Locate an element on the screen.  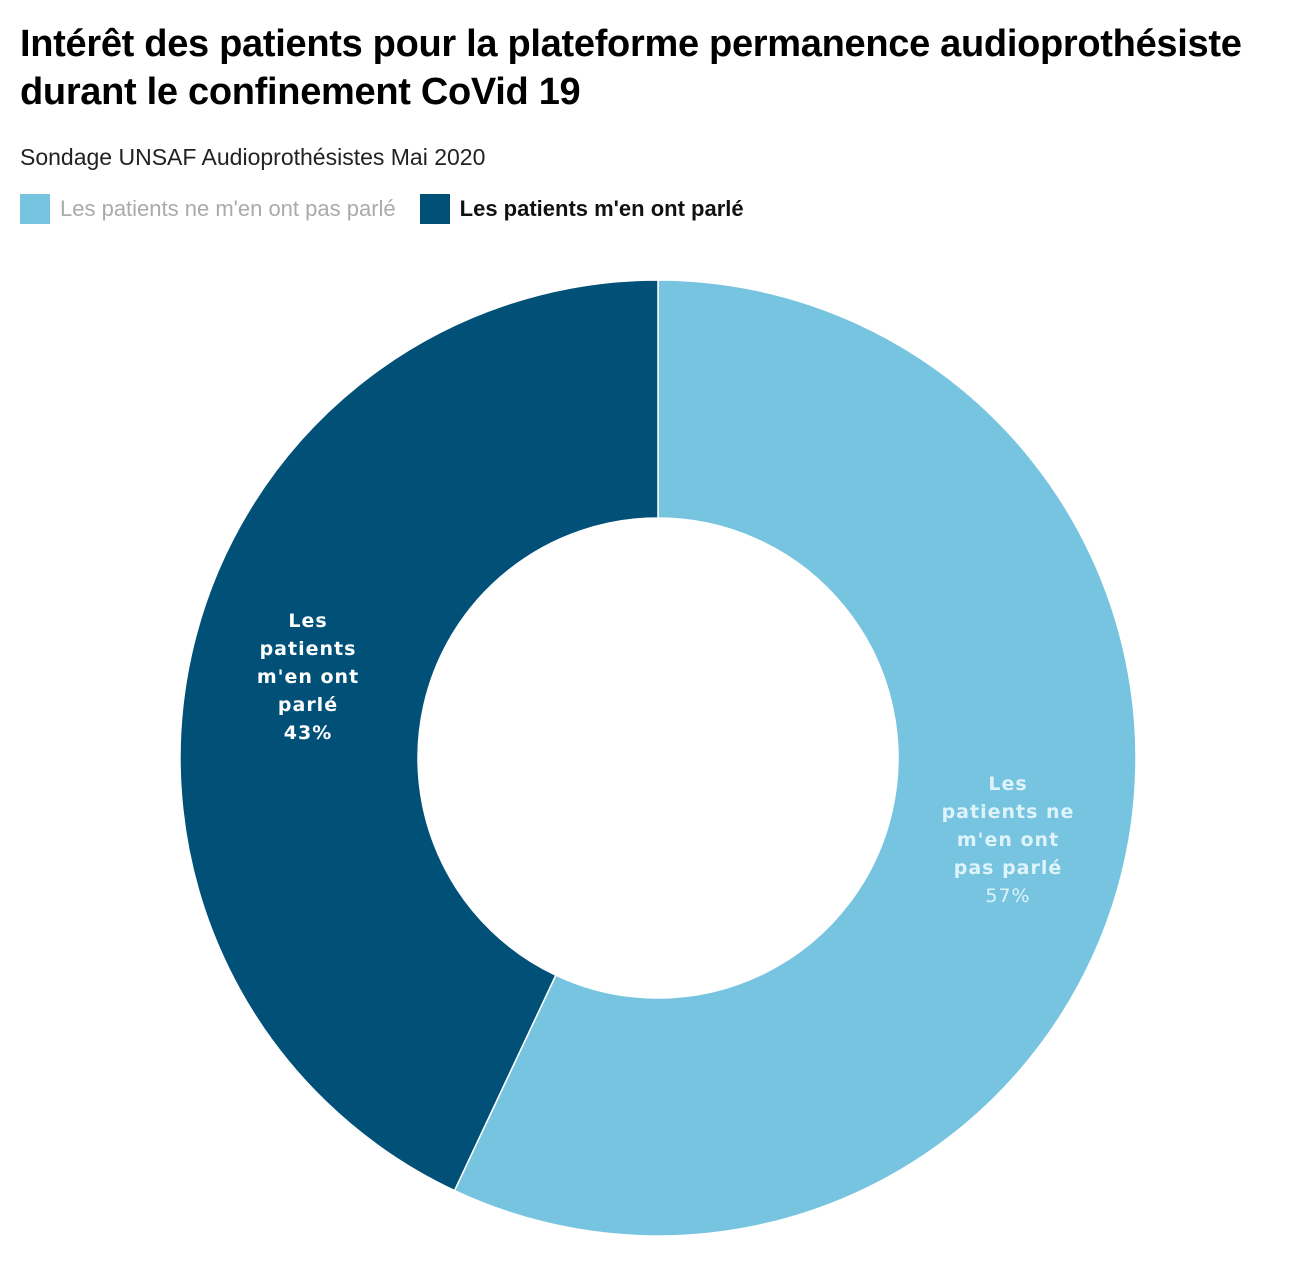
slice-value-not-mentioned: 57% is located at coordinates (1007, 896).